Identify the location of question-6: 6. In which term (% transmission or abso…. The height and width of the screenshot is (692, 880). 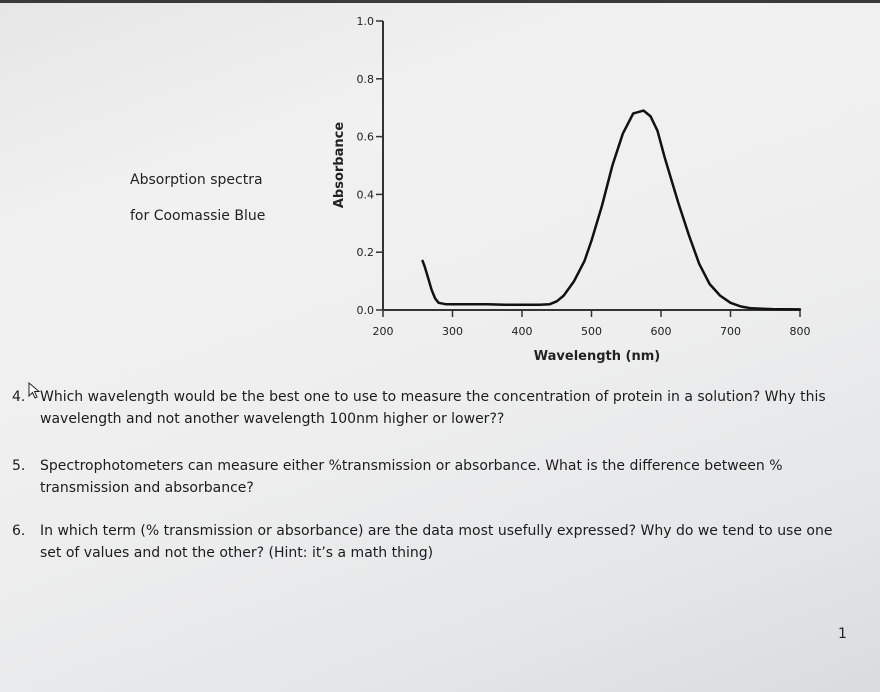
(434, 542).